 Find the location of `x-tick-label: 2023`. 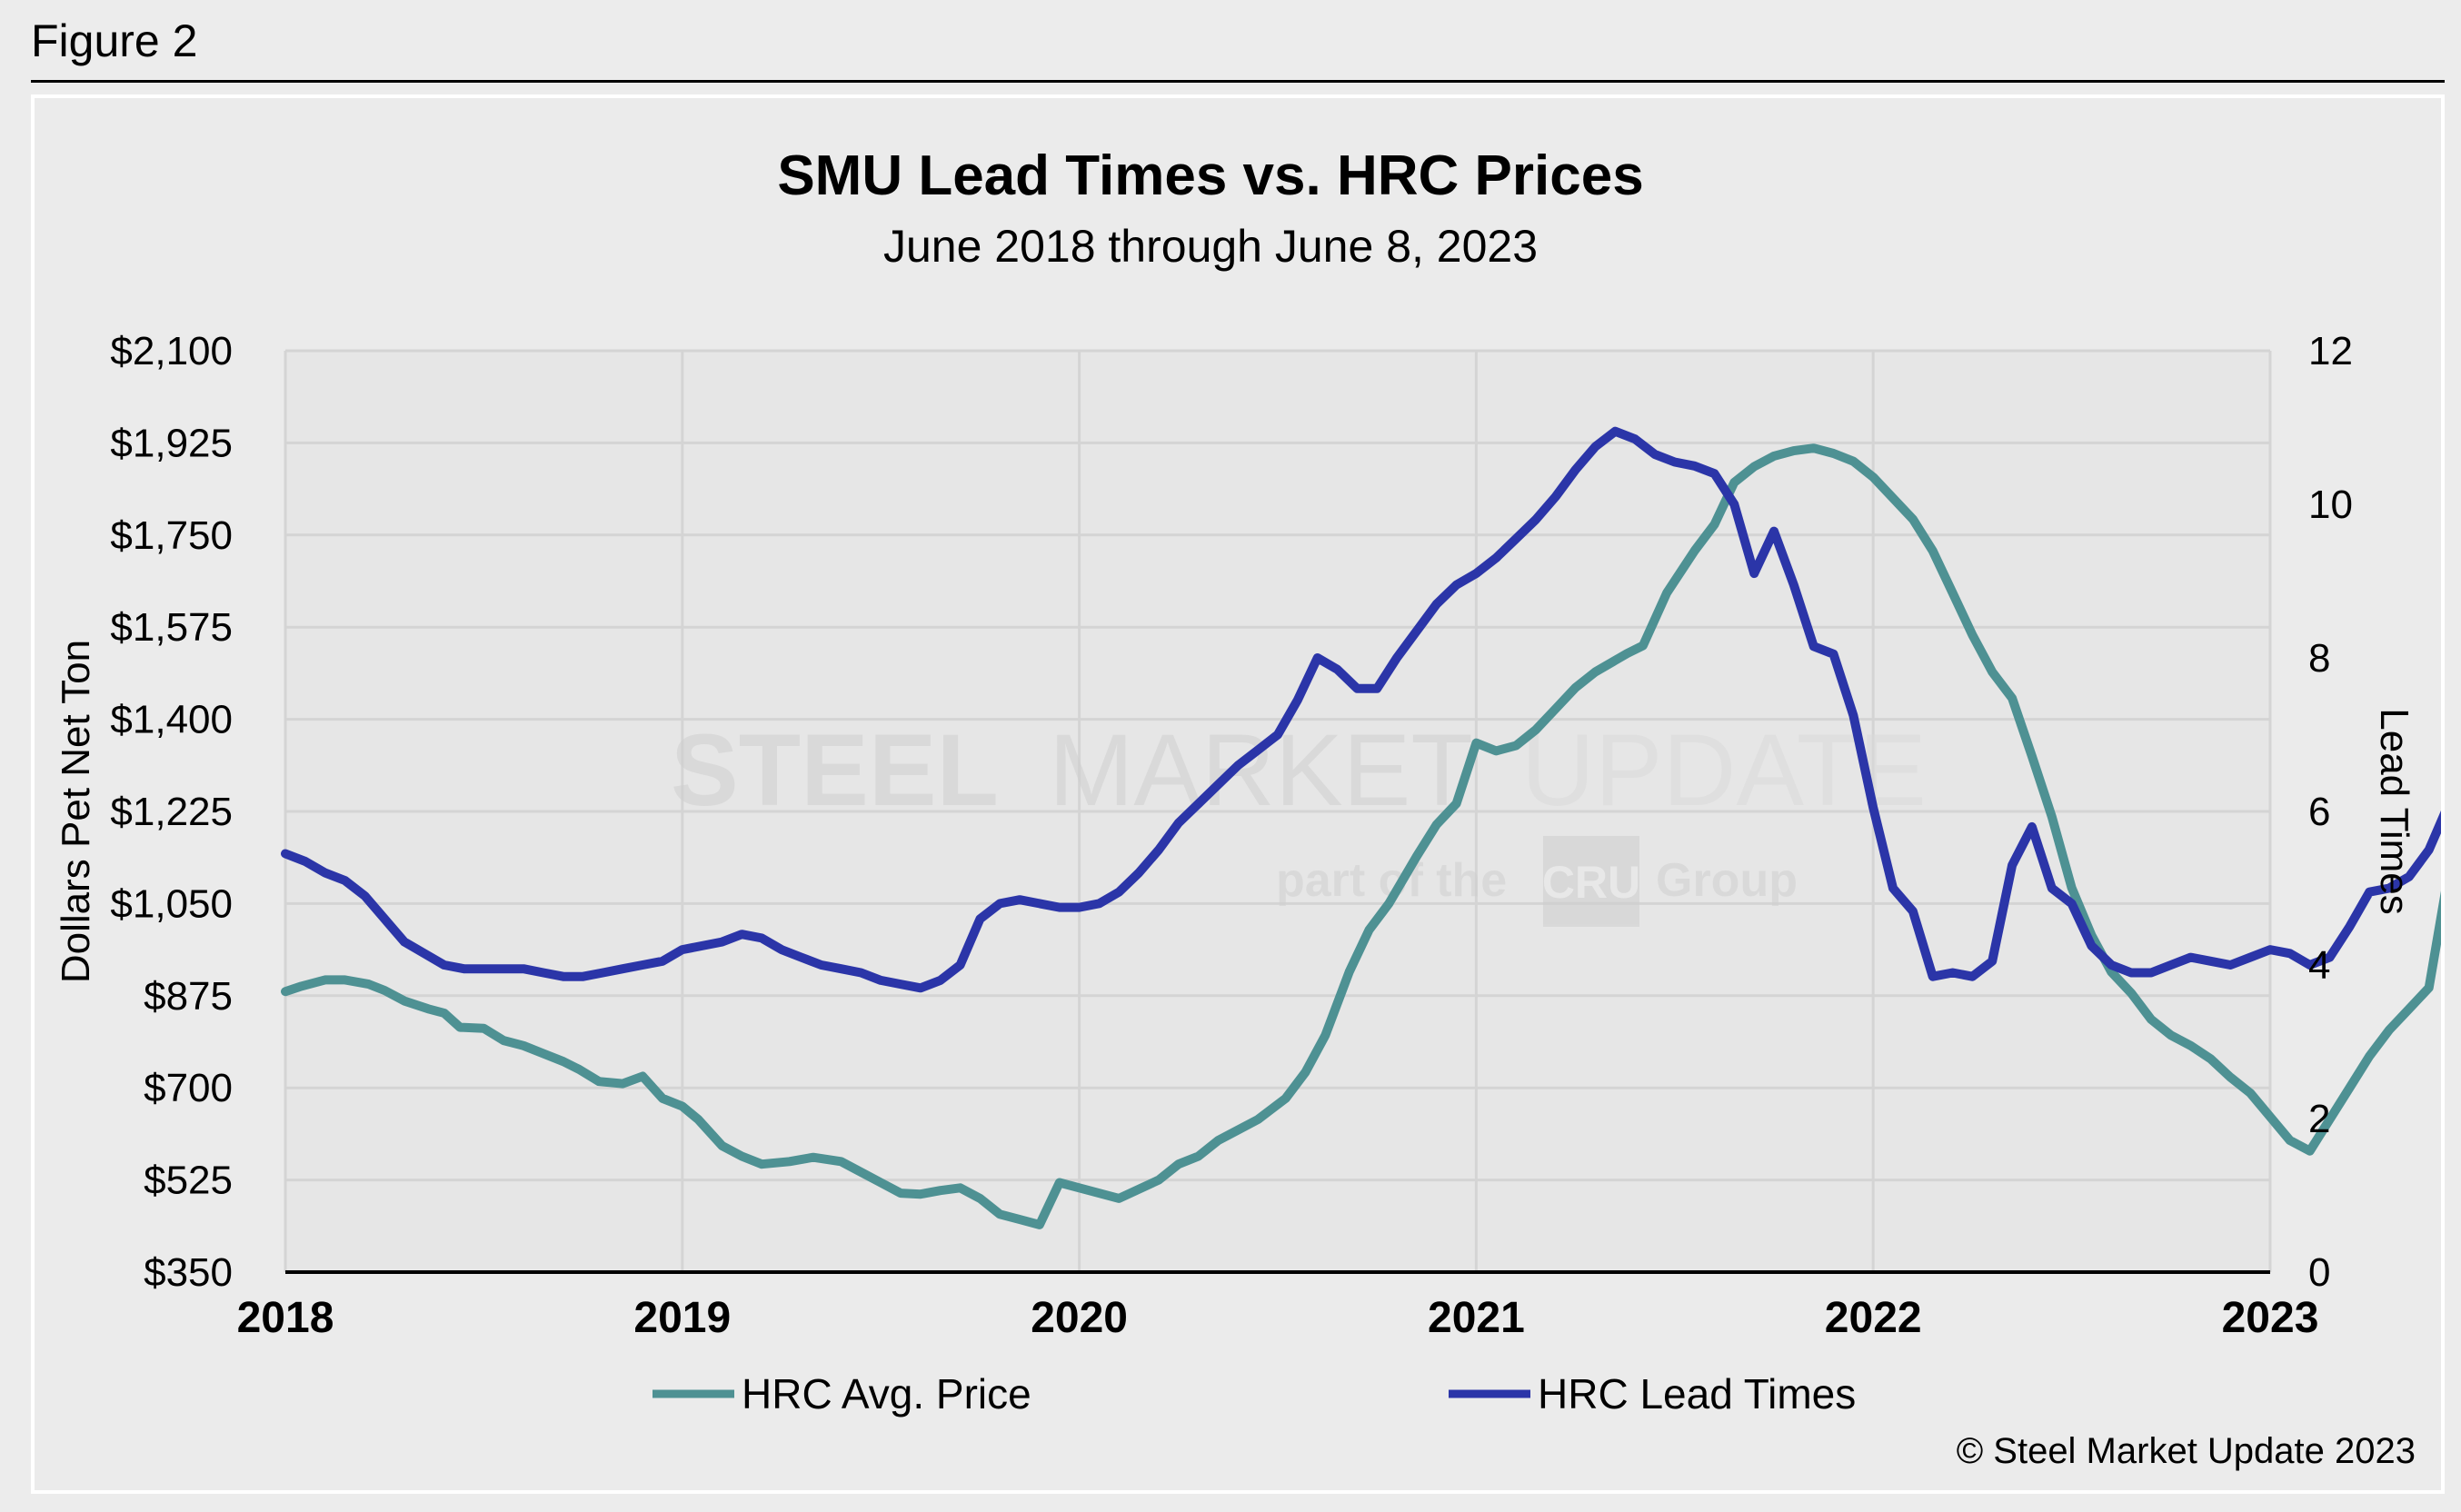

x-tick-label: 2023 is located at coordinates (2270, 1318).